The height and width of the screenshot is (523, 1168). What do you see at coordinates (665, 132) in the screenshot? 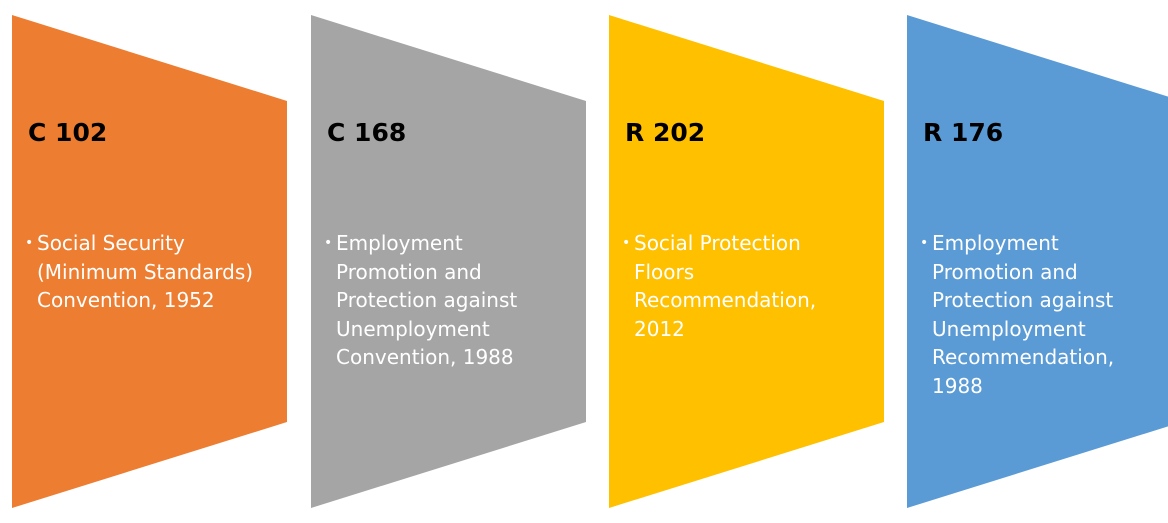
I see `panel-r202-title: R 202` at bounding box center [665, 132].